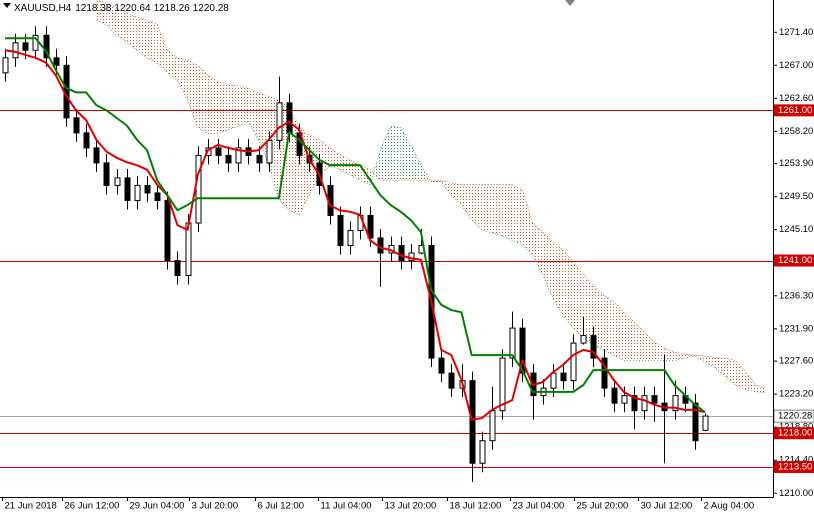  What do you see at coordinates (7, 5) in the screenshot?
I see `menu-triangle` at bounding box center [7, 5].